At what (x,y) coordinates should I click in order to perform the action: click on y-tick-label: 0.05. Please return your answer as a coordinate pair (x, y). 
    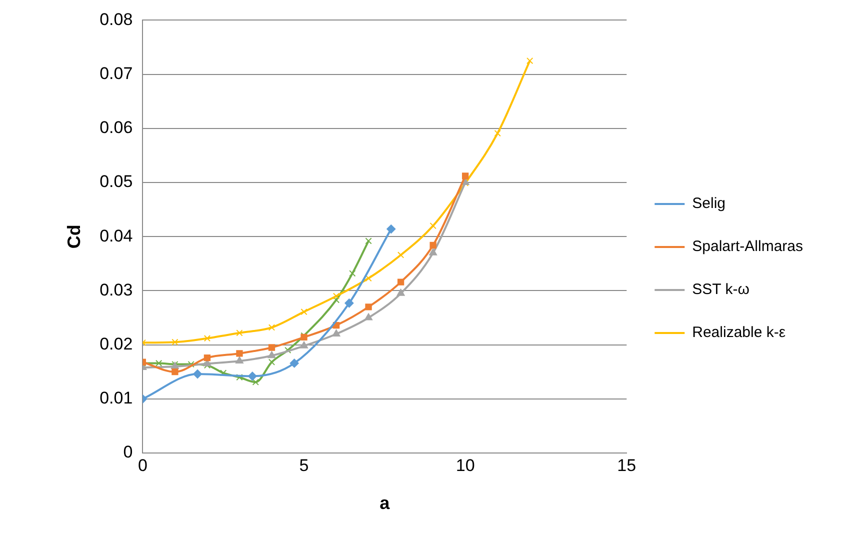
    Looking at the image, I should click on (116, 182).